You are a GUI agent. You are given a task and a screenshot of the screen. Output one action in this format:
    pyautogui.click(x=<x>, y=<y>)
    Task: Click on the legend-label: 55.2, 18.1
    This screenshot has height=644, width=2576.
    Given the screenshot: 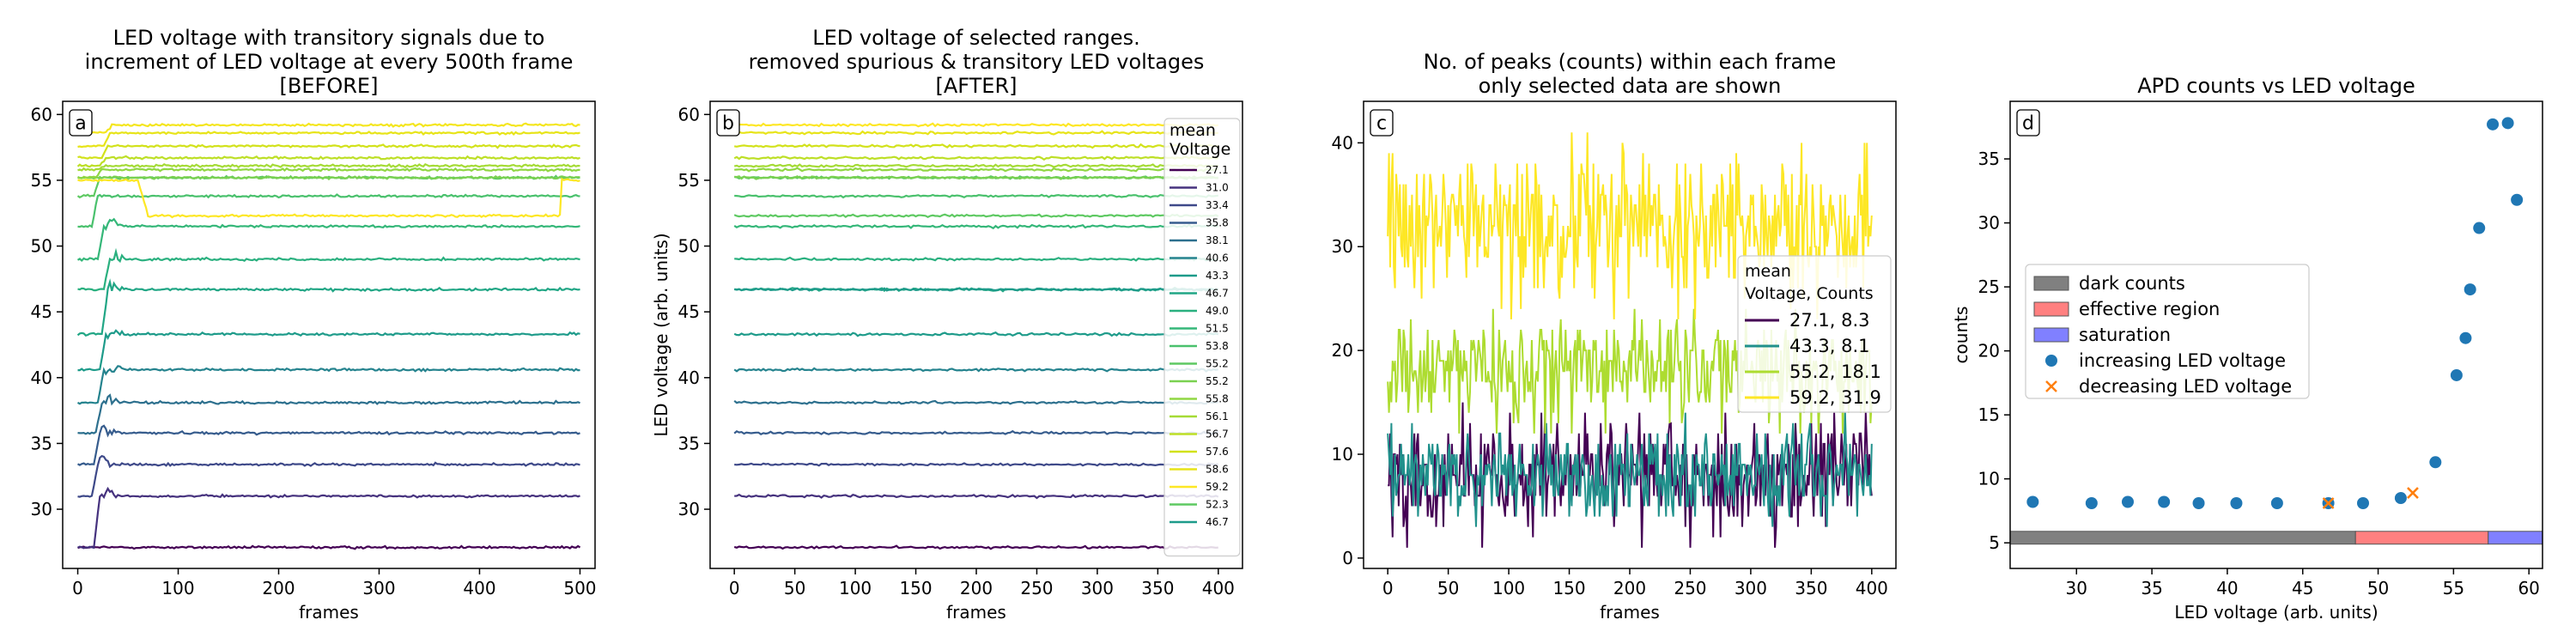 What is the action you would take?
    pyautogui.click(x=1835, y=371)
    